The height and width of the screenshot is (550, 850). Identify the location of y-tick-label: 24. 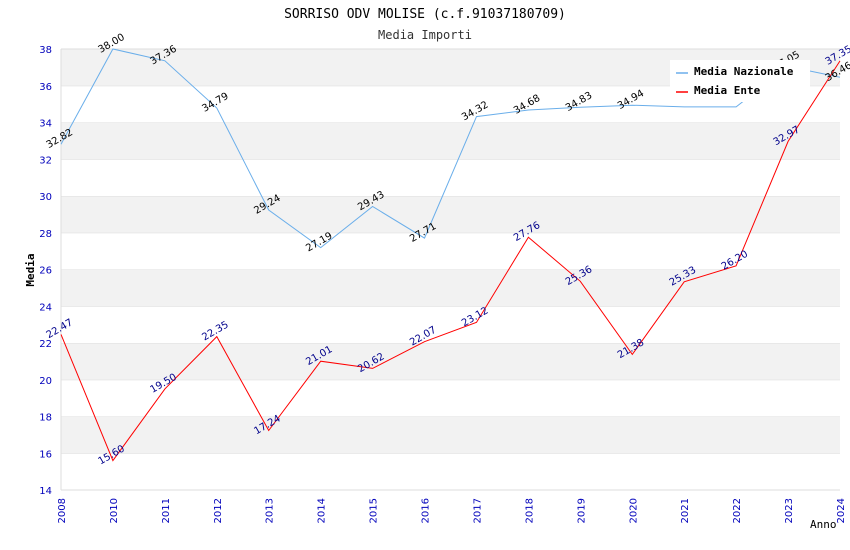
(45, 307).